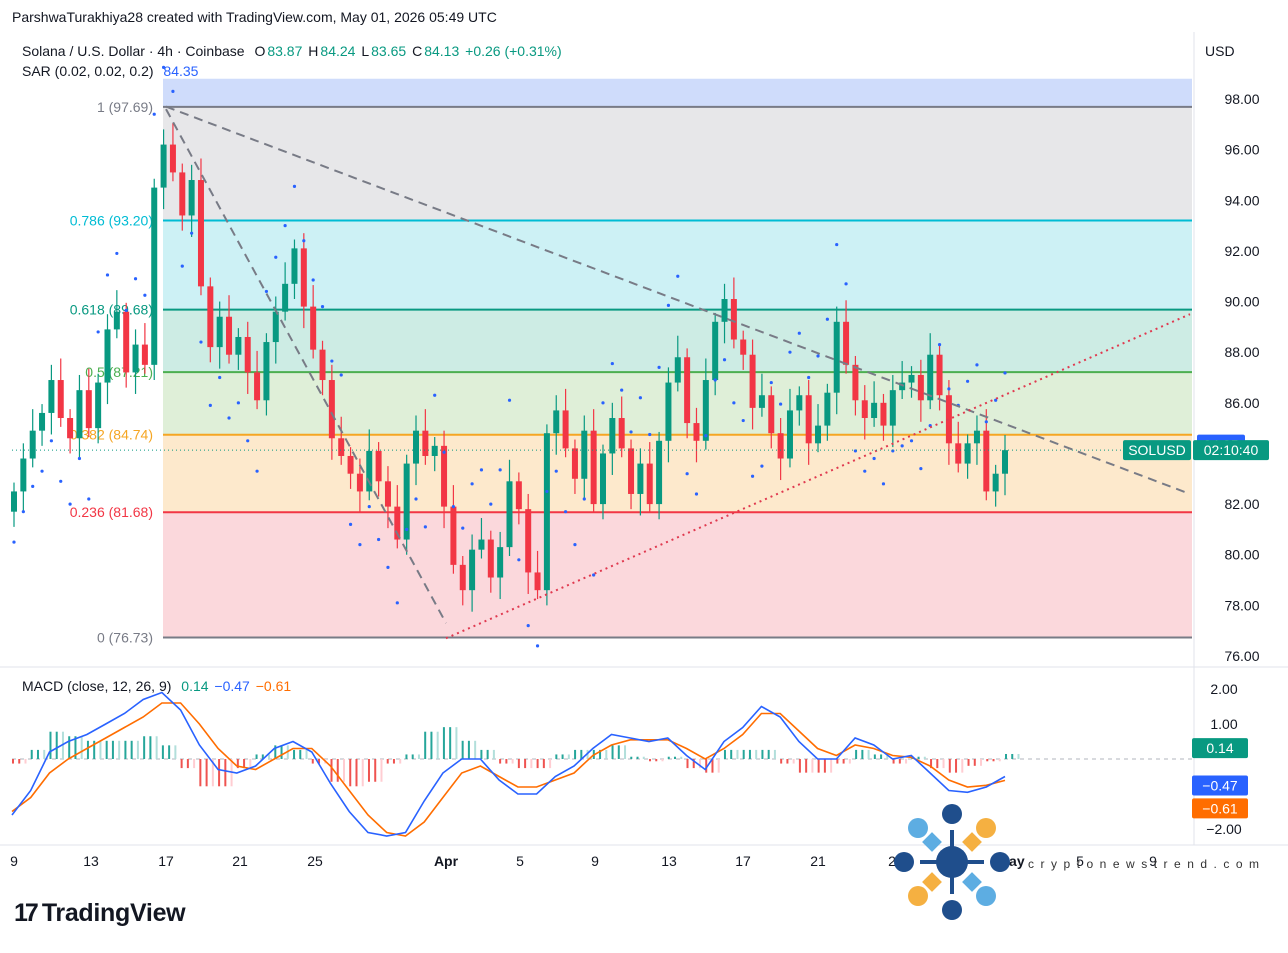  What do you see at coordinates (1231, 450) in the screenshot?
I see `price-timer-badge` at bounding box center [1231, 450].